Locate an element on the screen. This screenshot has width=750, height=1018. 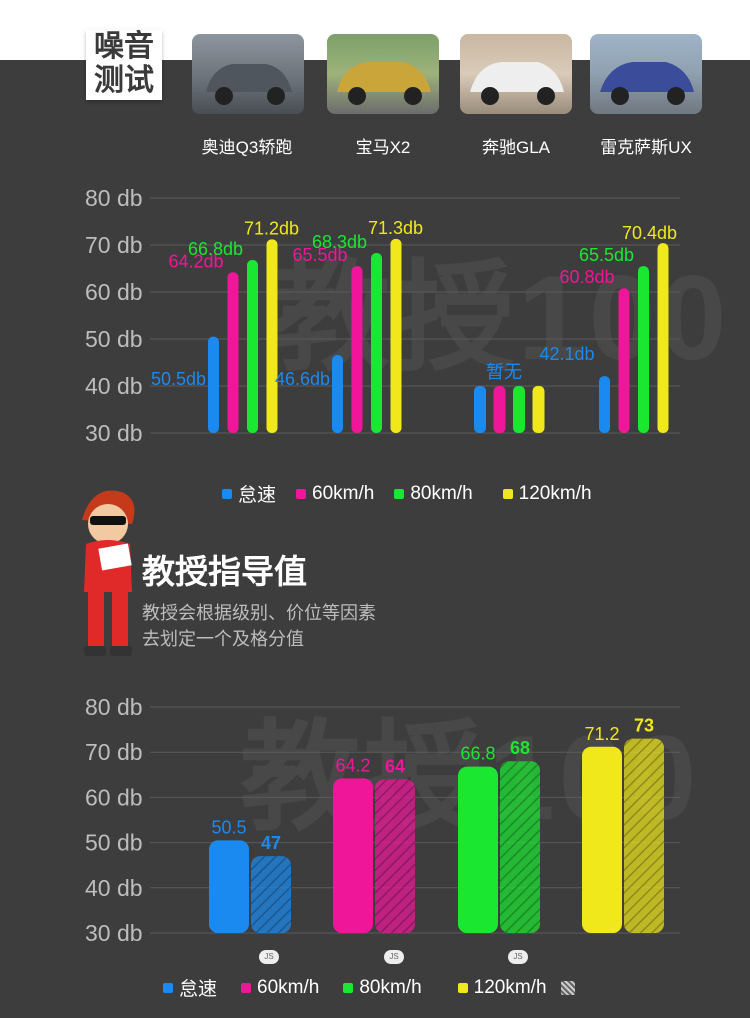
data-label: 68.3db is located at coordinates (339, 242).